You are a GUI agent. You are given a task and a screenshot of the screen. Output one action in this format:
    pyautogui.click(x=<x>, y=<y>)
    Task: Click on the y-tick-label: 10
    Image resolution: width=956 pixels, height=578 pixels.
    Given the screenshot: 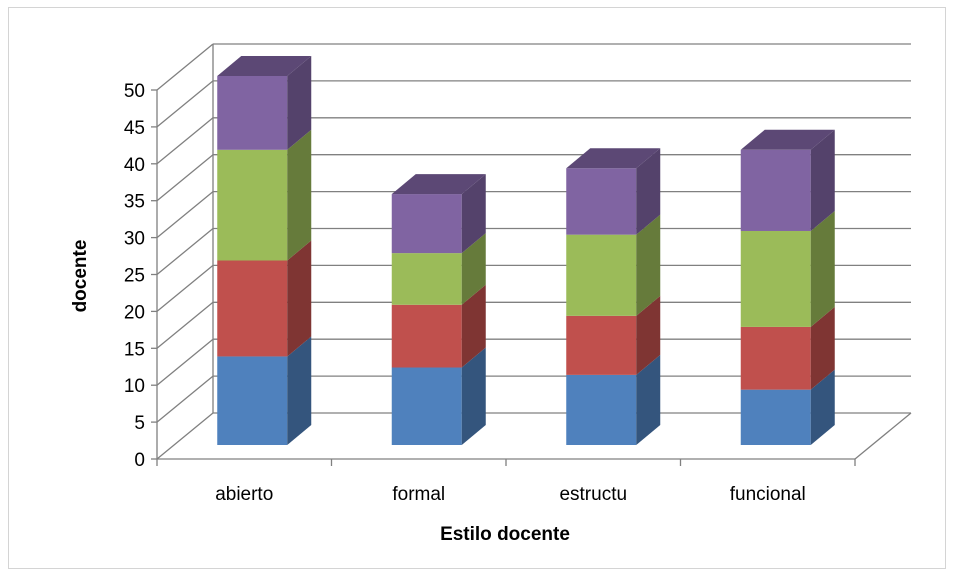 What is the action you would take?
    pyautogui.click(x=134, y=386)
    